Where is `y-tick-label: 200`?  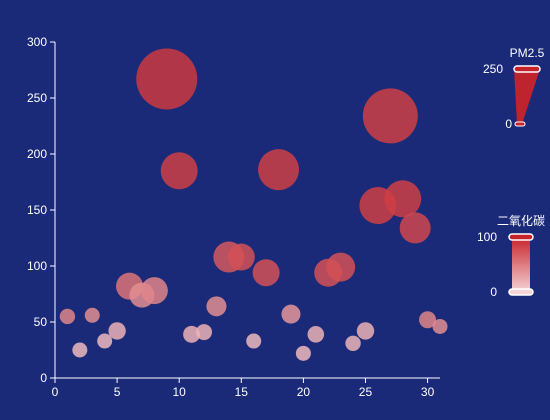 y-tick-label: 200 is located at coordinates (37, 154).